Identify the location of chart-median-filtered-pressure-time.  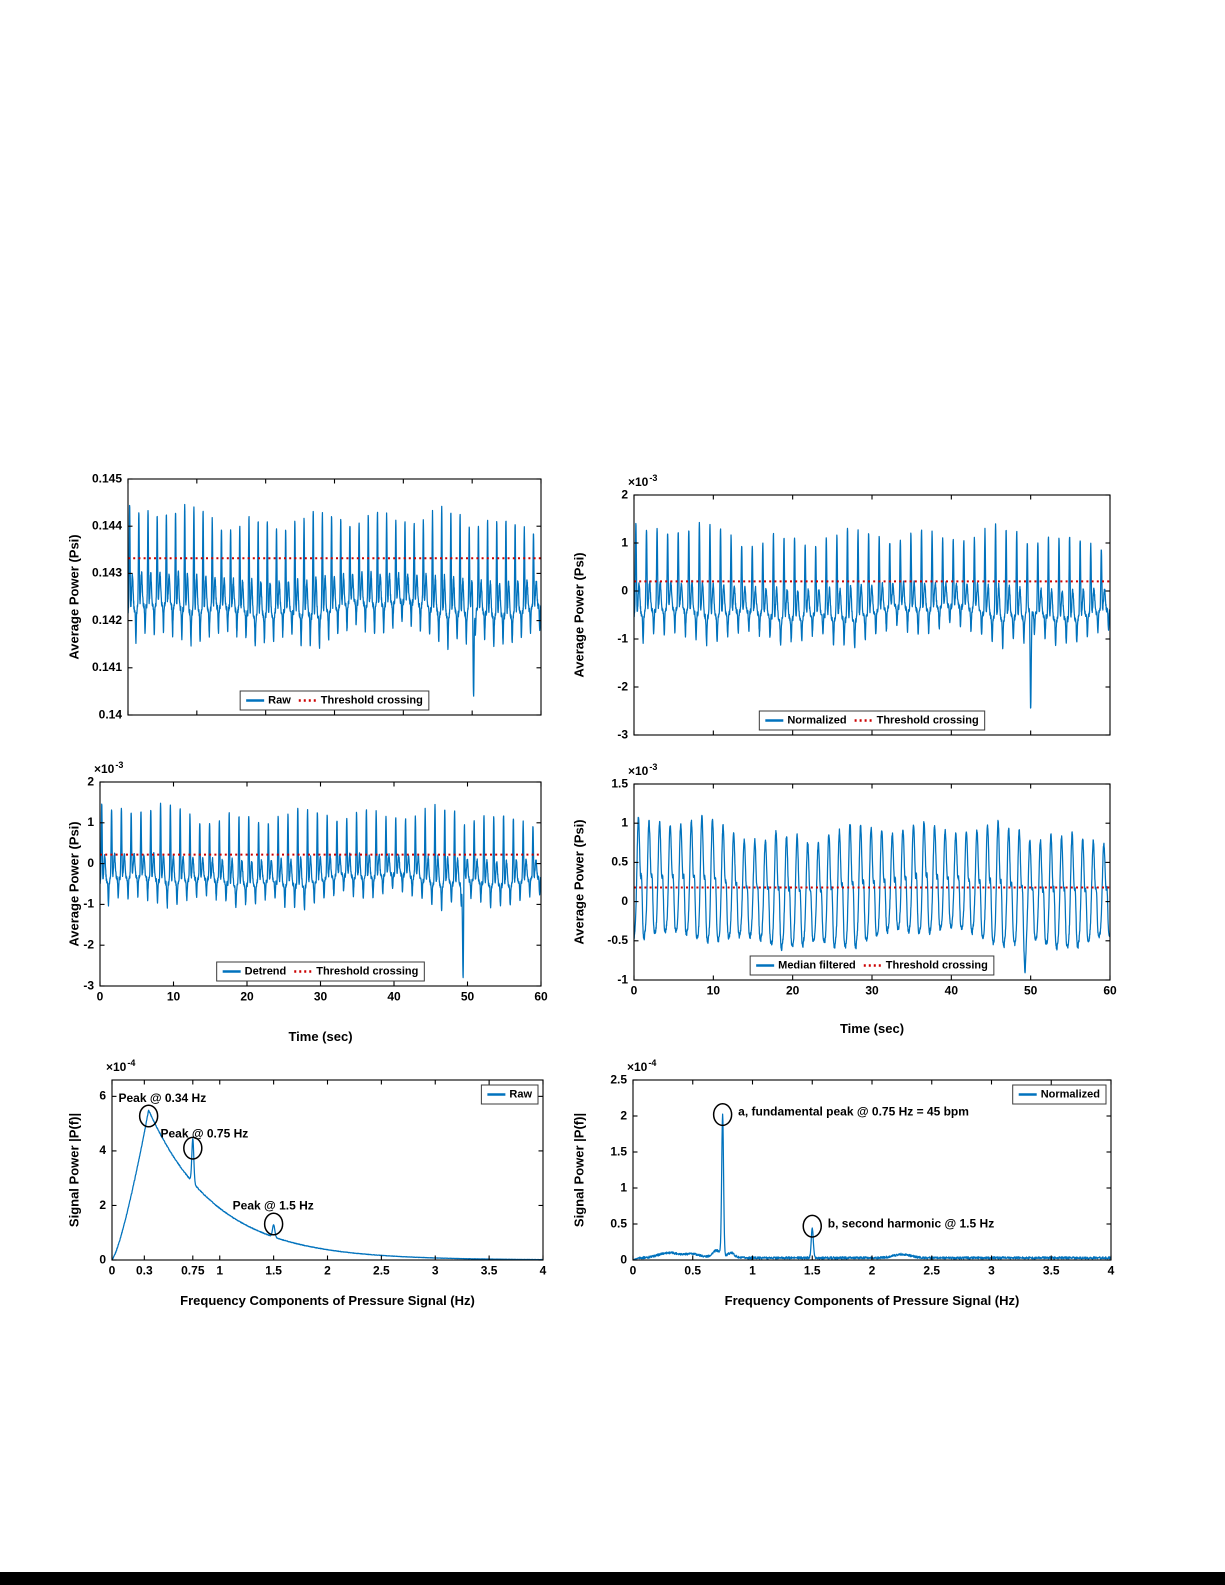
(845, 894).